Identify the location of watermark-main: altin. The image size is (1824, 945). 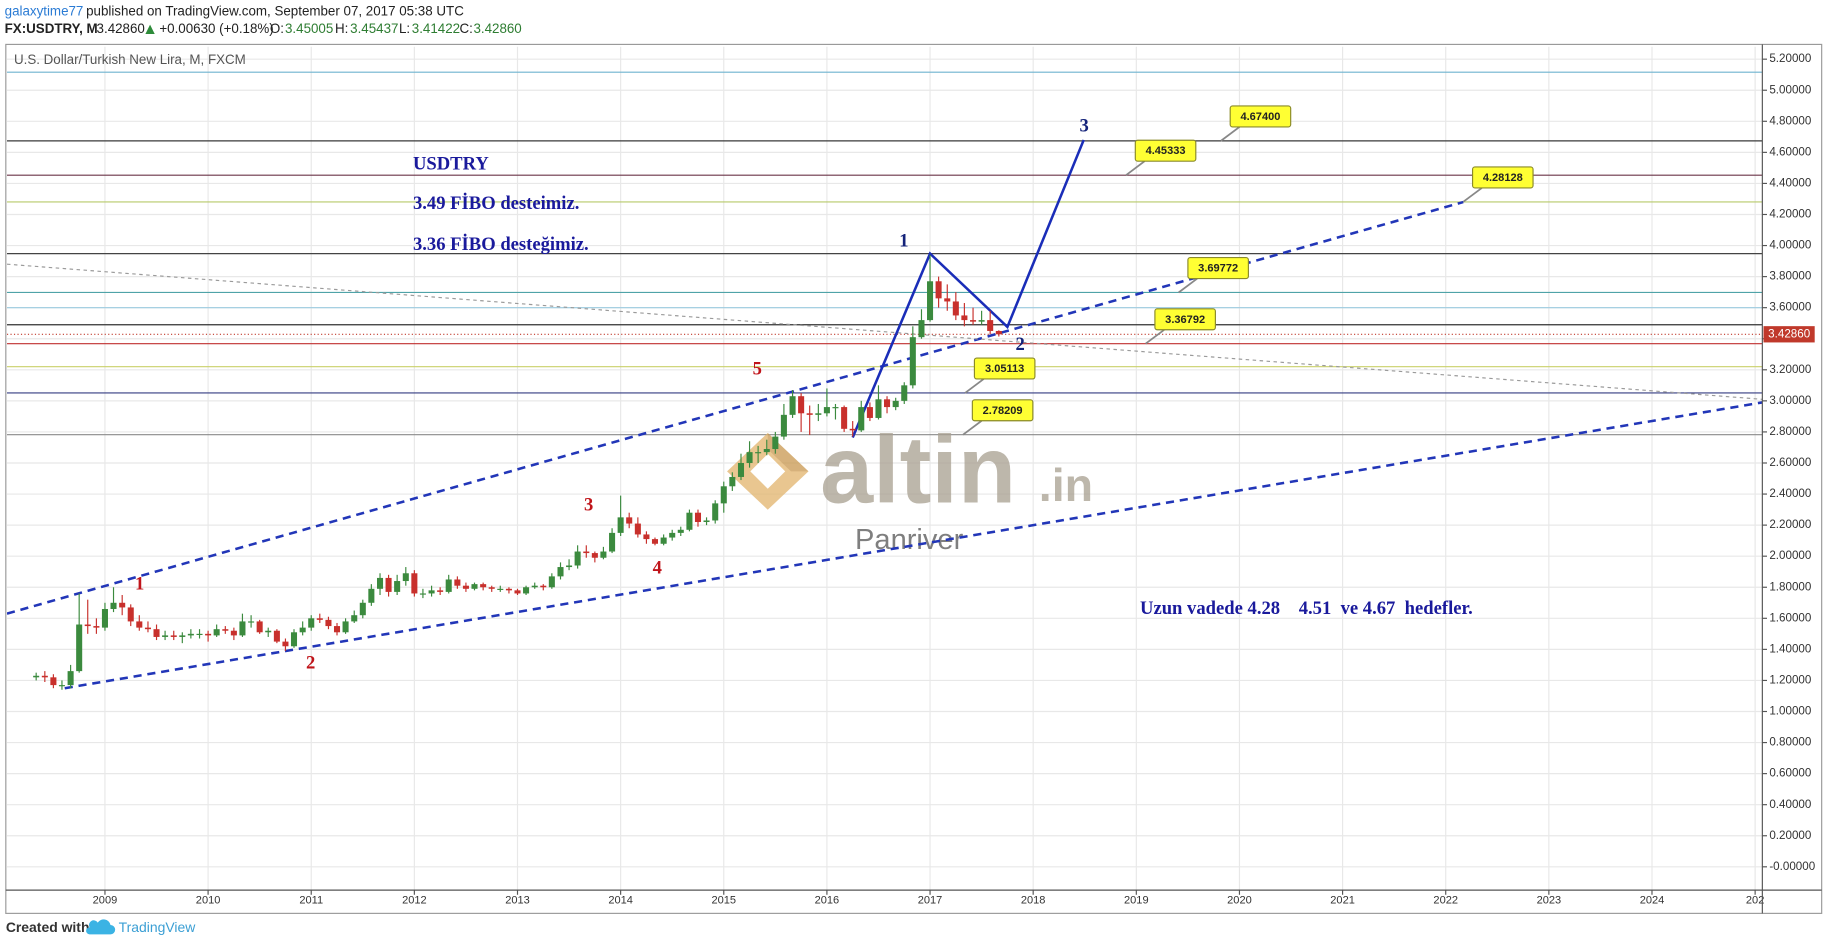
(918, 470).